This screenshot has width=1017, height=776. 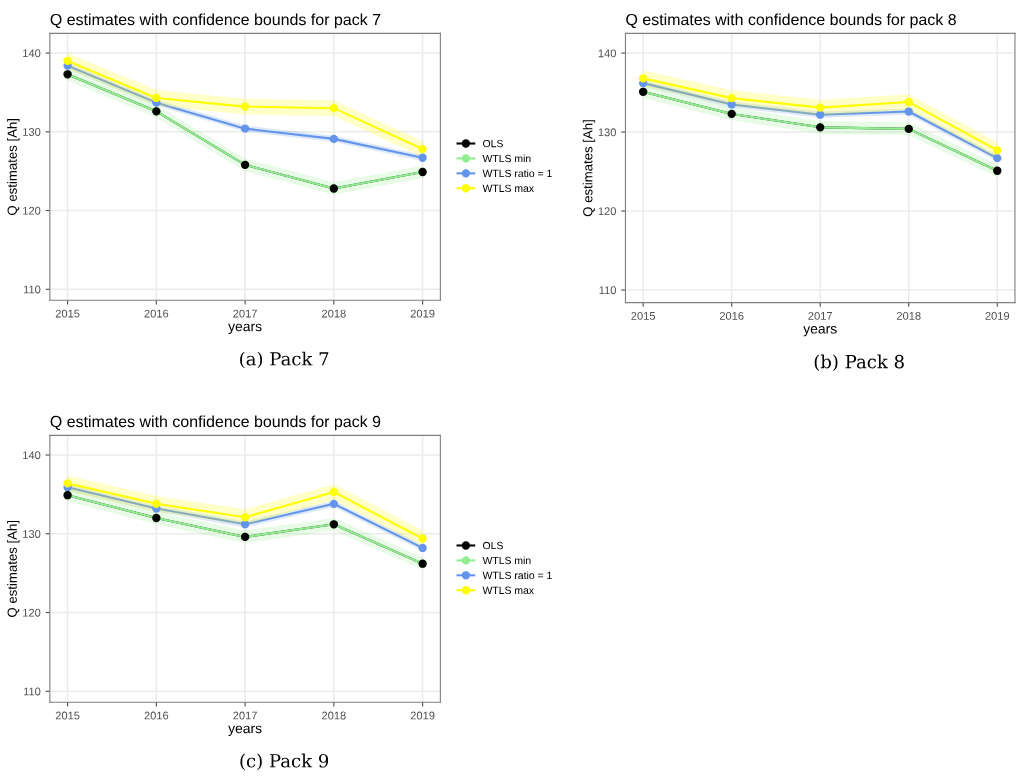 What do you see at coordinates (284, 762) in the screenshot?
I see `text: (c) Pack 9` at bounding box center [284, 762].